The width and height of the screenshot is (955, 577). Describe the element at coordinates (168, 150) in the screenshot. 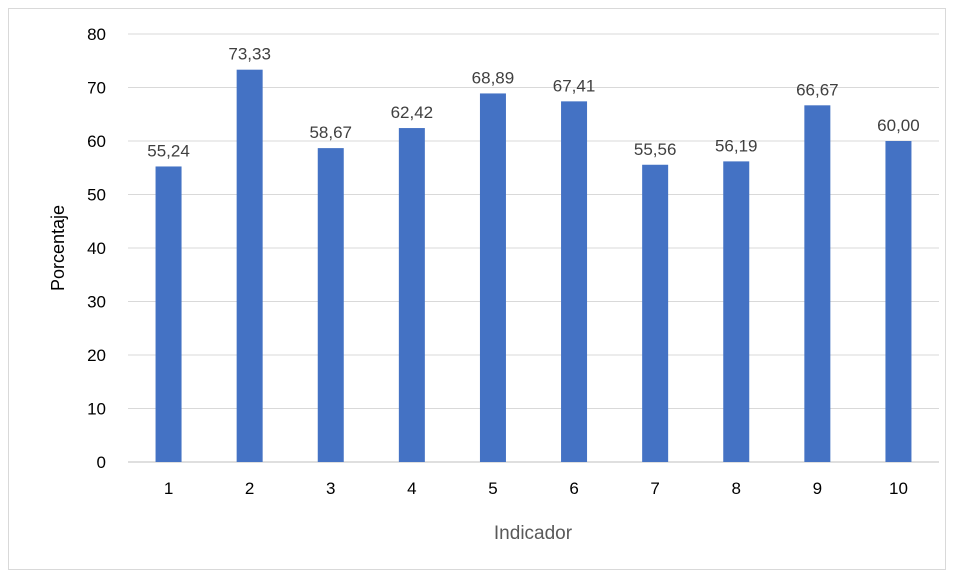

I see `data-label: 55,24` at that location.